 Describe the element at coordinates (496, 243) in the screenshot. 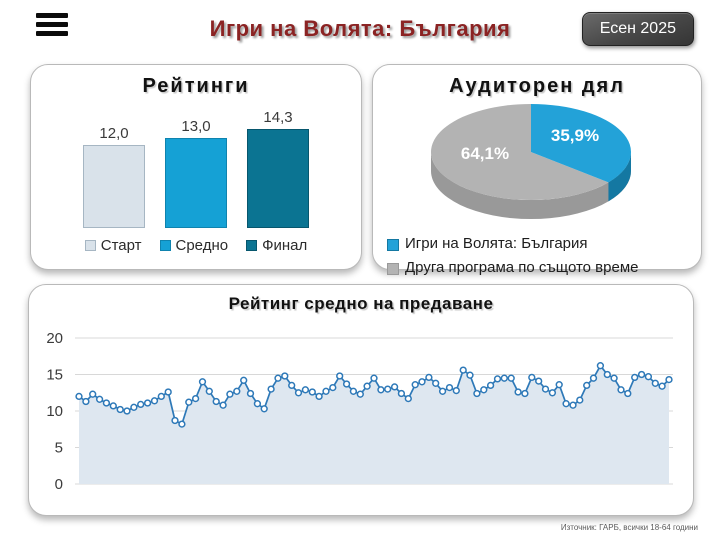

I see `legend-label: Игри на Волята: България` at that location.